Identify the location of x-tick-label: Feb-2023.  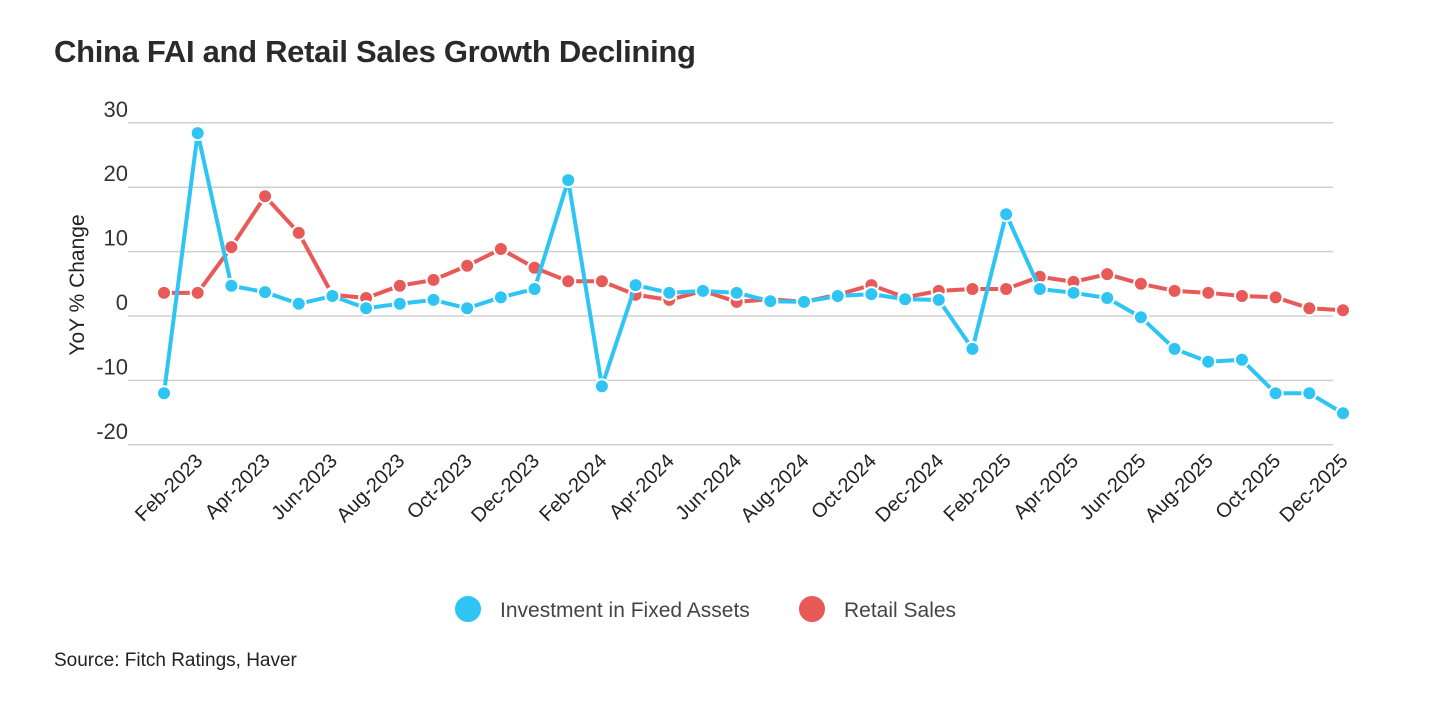
(169, 488).